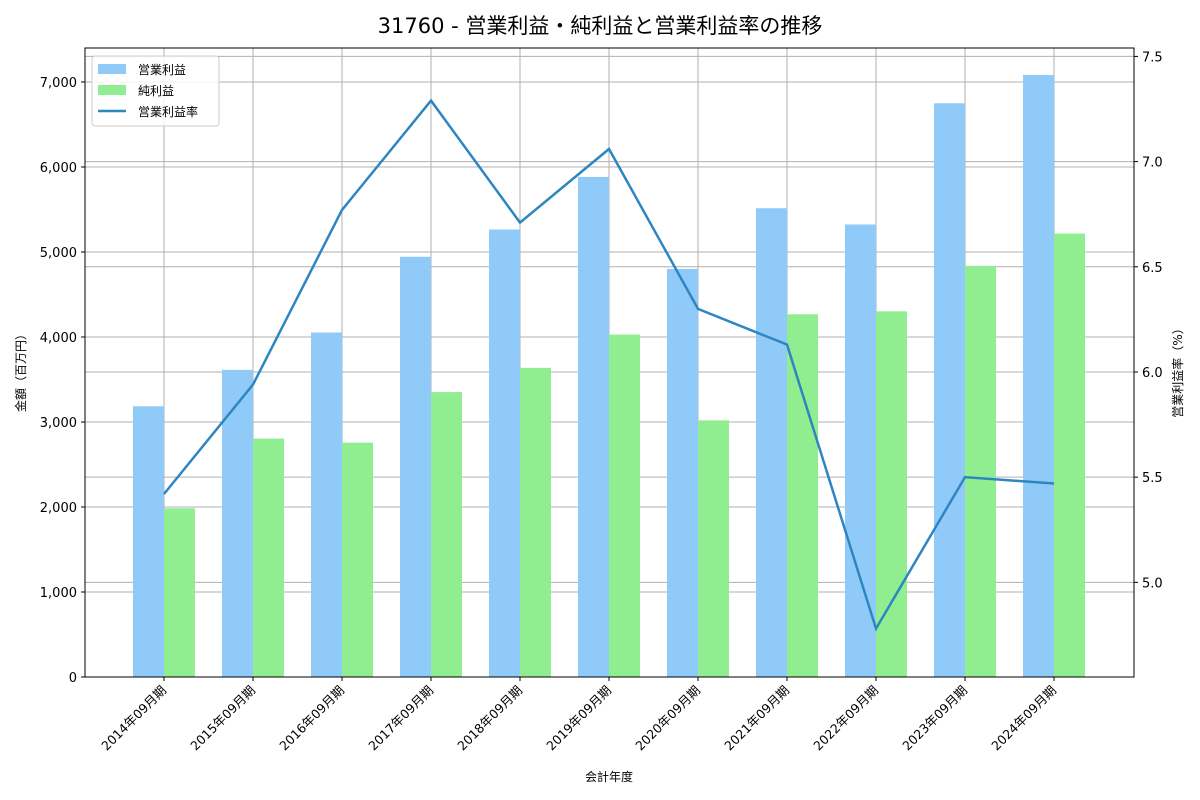 The width and height of the screenshot is (1200, 800). Describe the element at coordinates (1148, 320) in the screenshot. I see `right-axis-ticks: 5.0 5.5 6.0 6.5 7.0 7.5` at that location.